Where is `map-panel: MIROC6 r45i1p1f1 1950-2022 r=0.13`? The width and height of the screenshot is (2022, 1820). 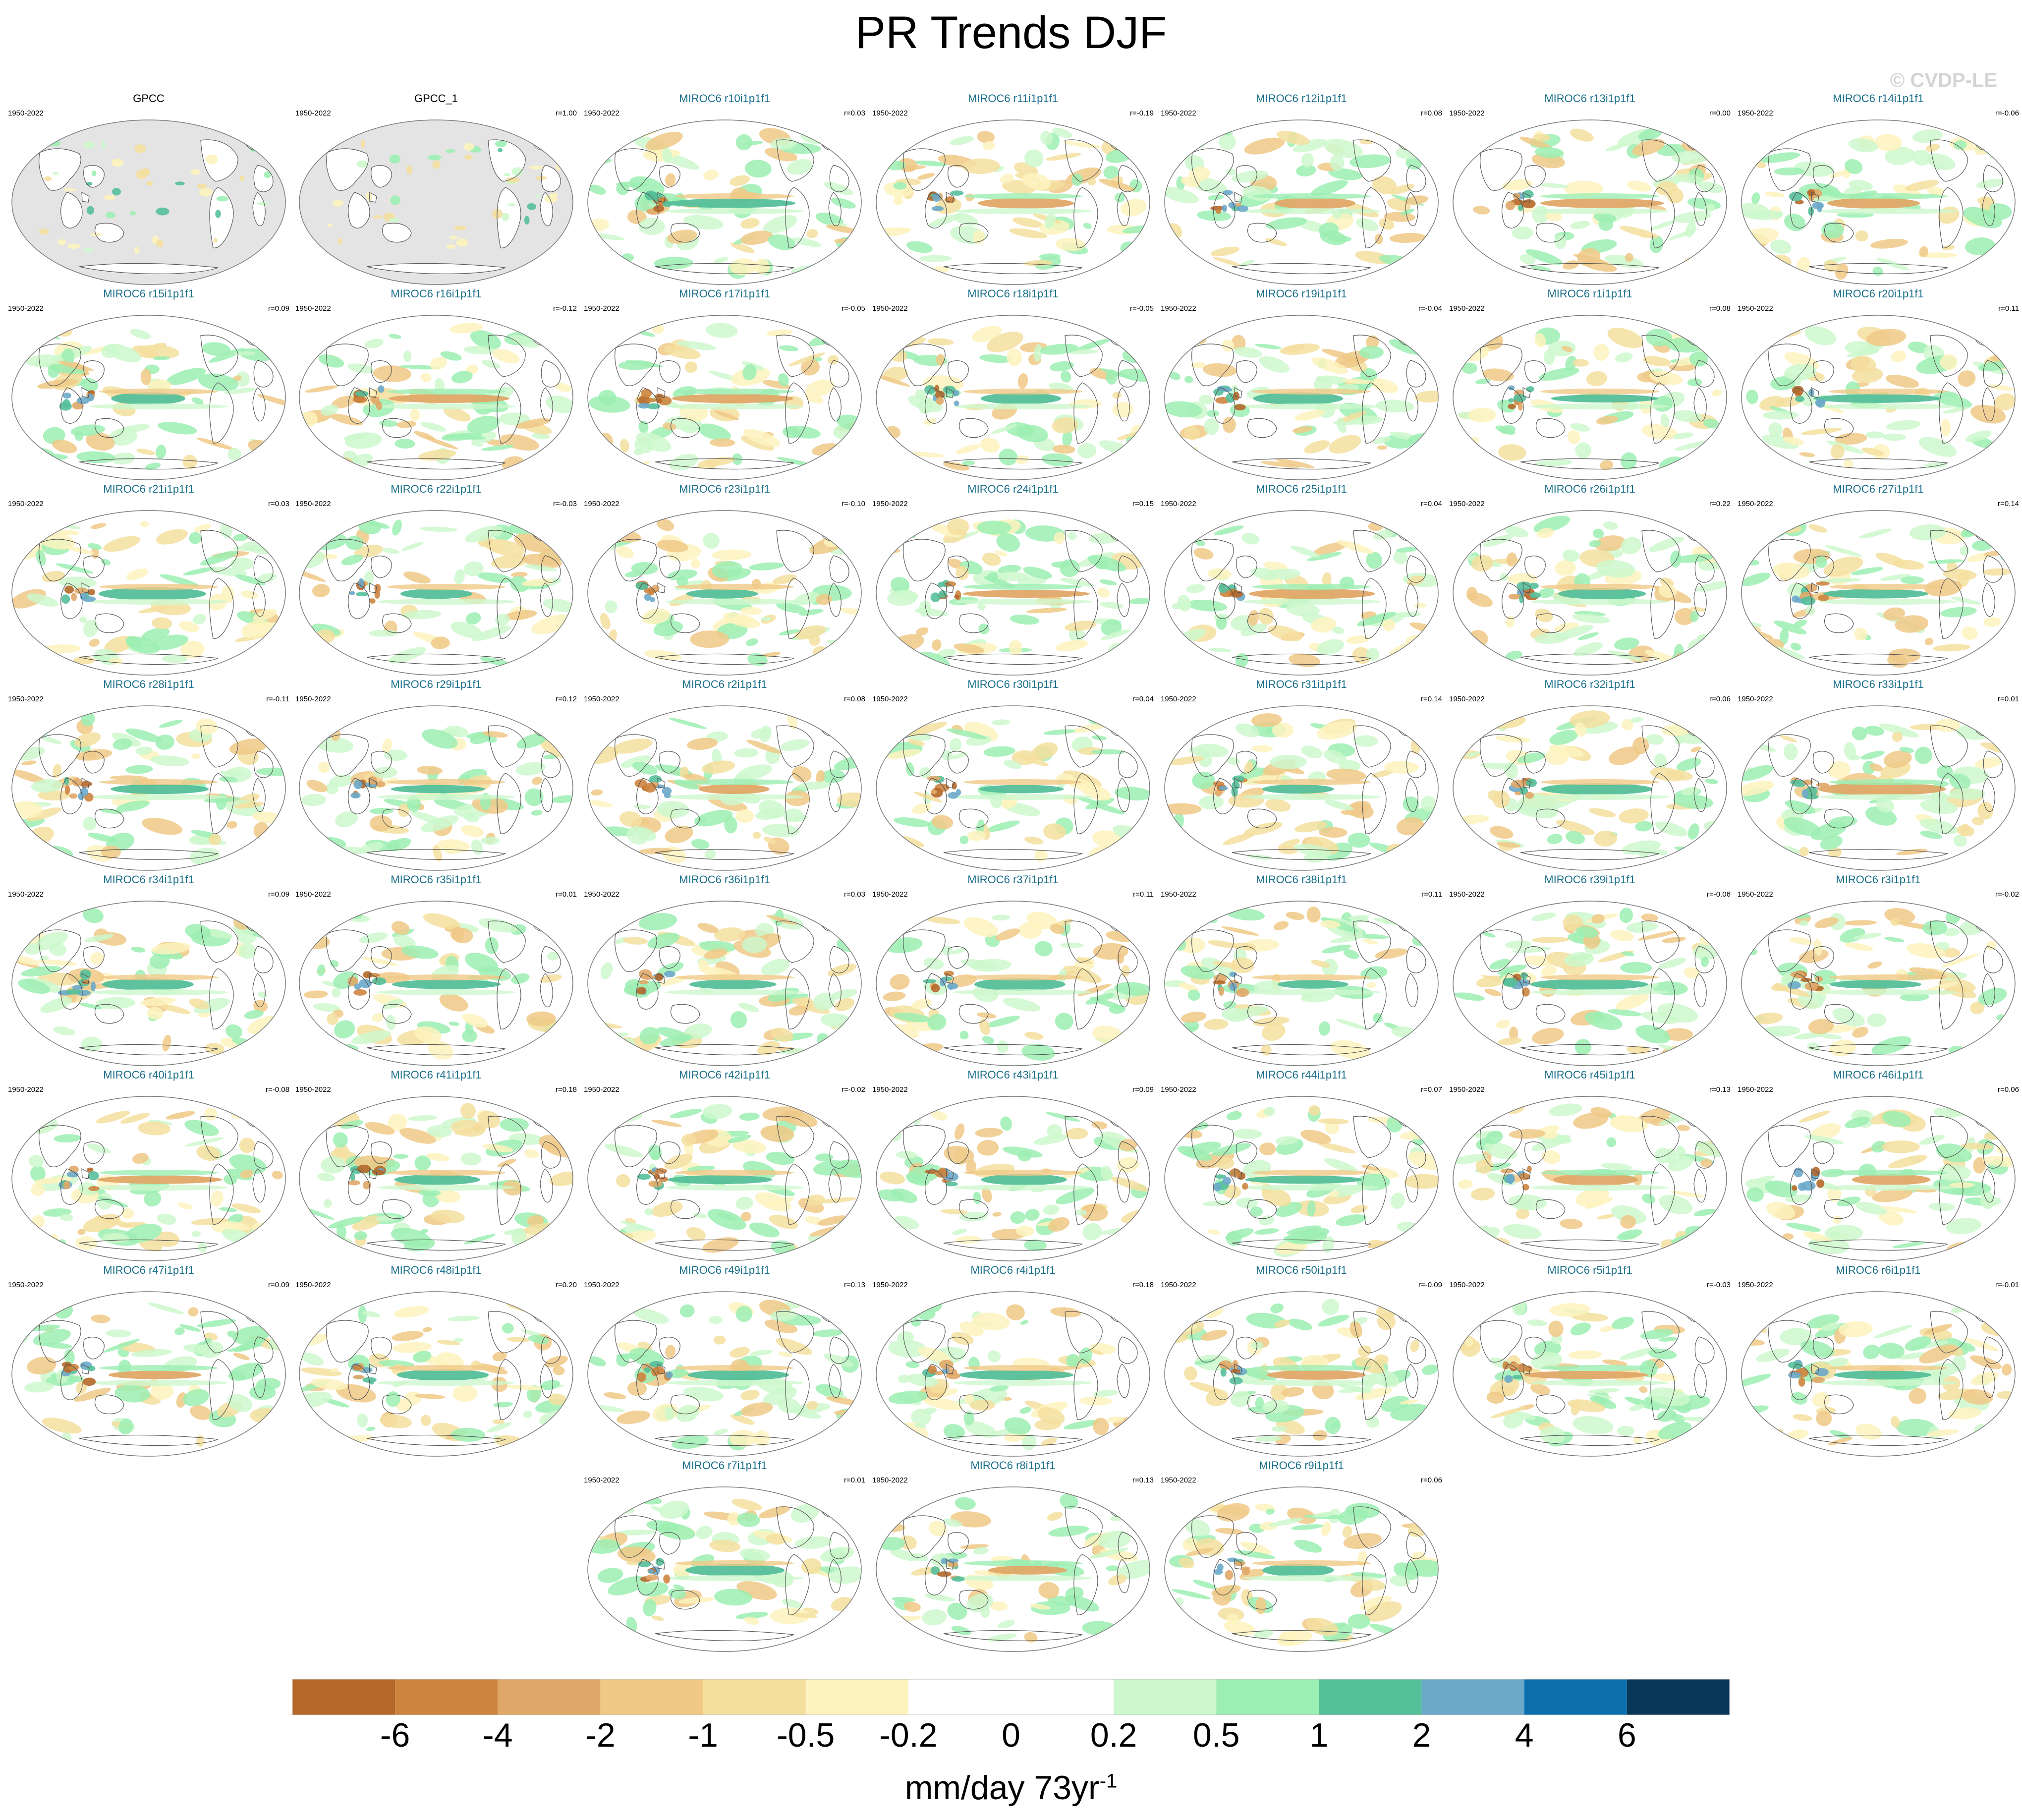 map-panel: MIROC6 r45i1p1f1 1950-2022 r=0.13 is located at coordinates (1590, 1168).